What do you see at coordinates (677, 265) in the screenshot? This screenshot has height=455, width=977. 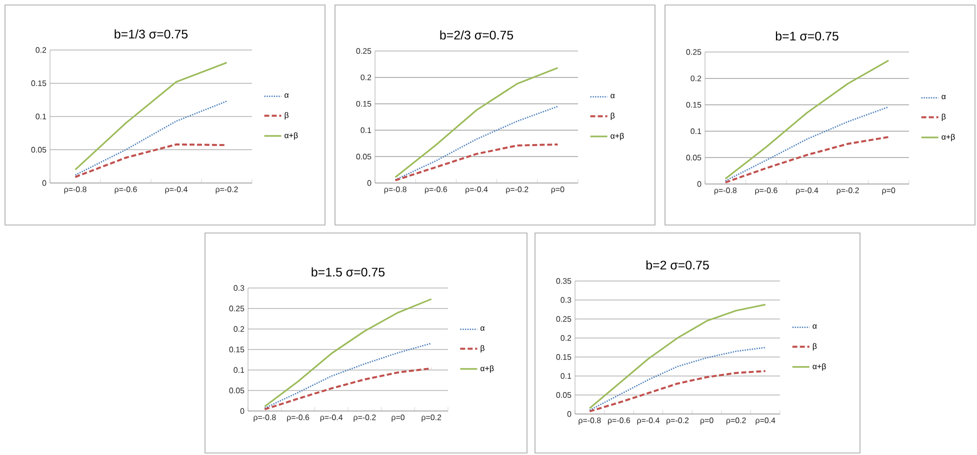 I see `chart-title: b=2 σ=0.75` at bounding box center [677, 265].